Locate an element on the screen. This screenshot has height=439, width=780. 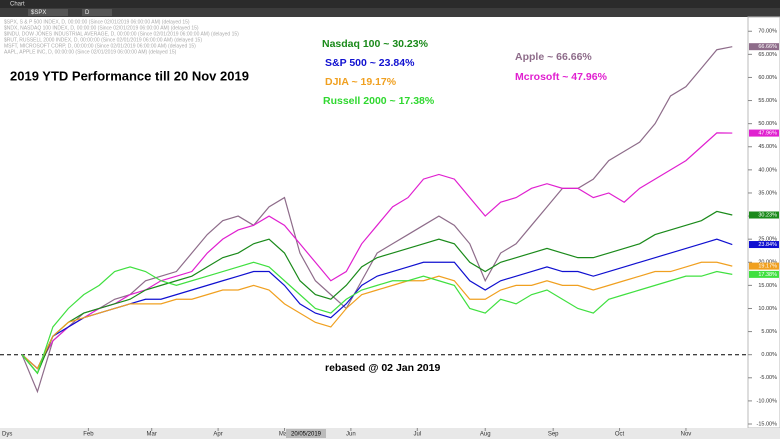
annotation: Apple ~ 66.66% is located at coordinates (553, 57).